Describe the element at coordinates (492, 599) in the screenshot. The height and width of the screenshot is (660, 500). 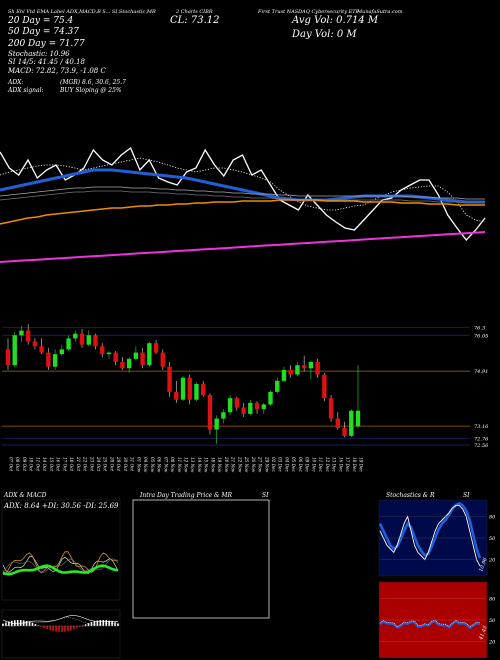
I see `rsi-tick-label: 80` at that location.